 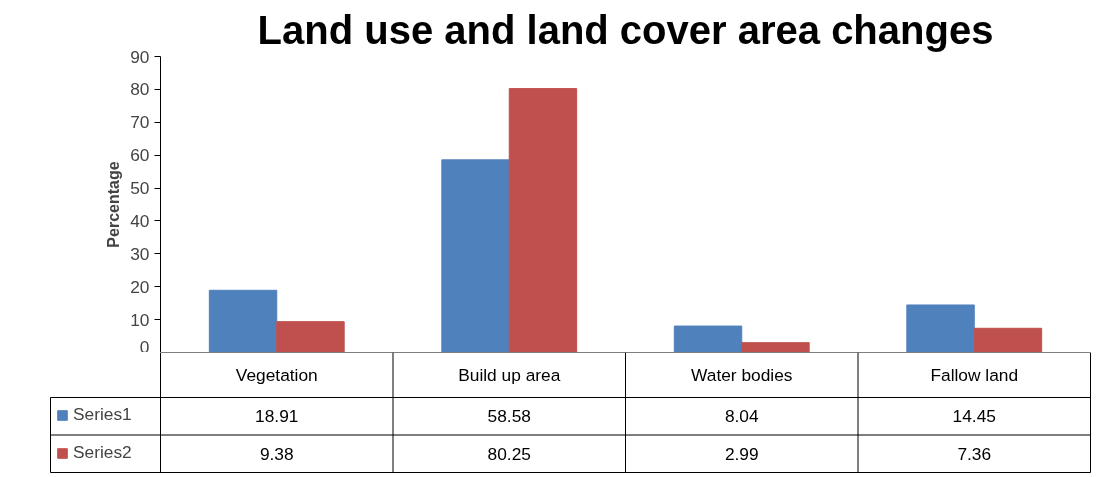 What do you see at coordinates (140, 155) in the screenshot?
I see `y-tick-label: 60` at bounding box center [140, 155].